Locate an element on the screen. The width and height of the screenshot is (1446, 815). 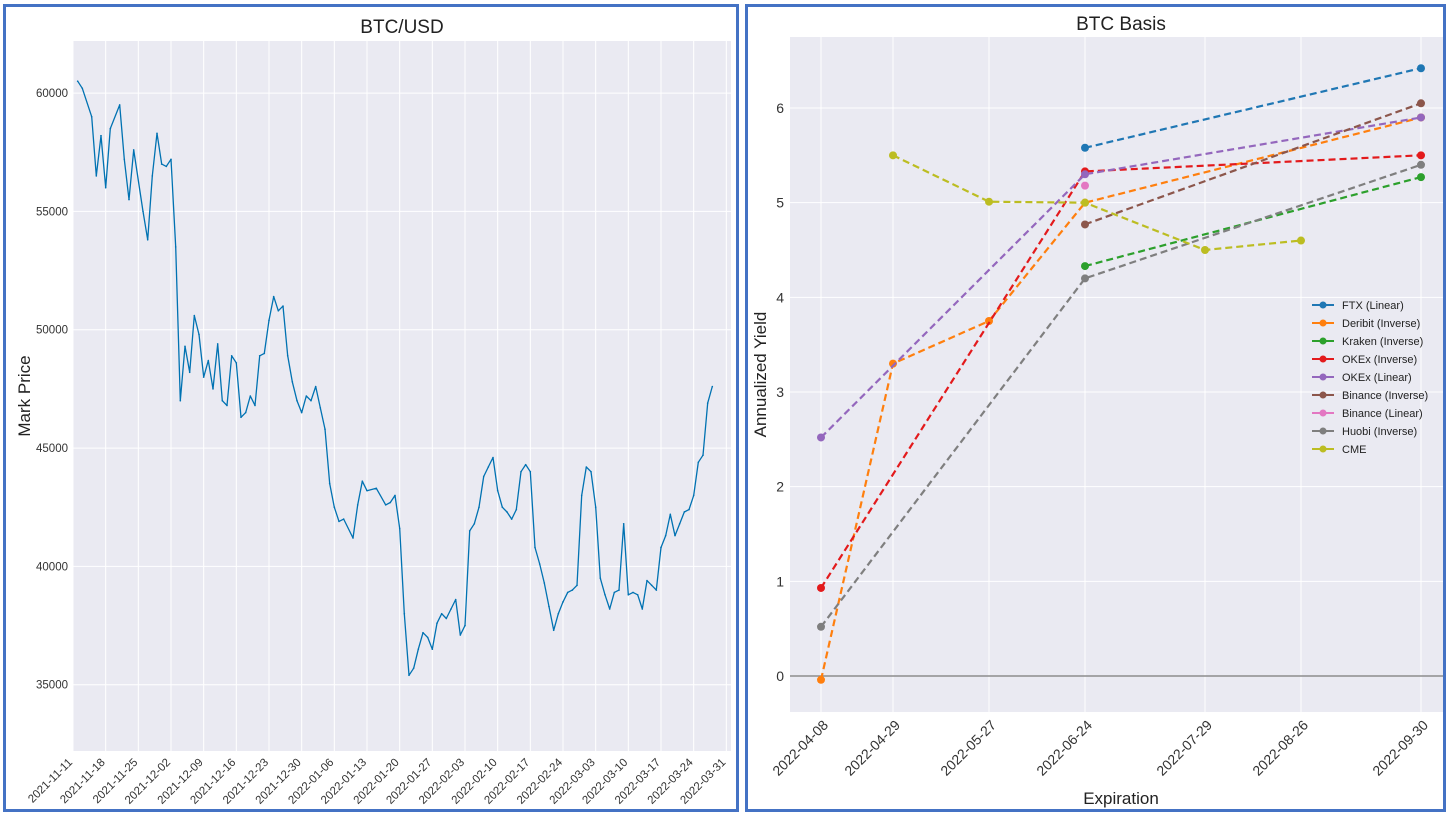
legend-marker-okex-inverse is located at coordinates (1323, 359).